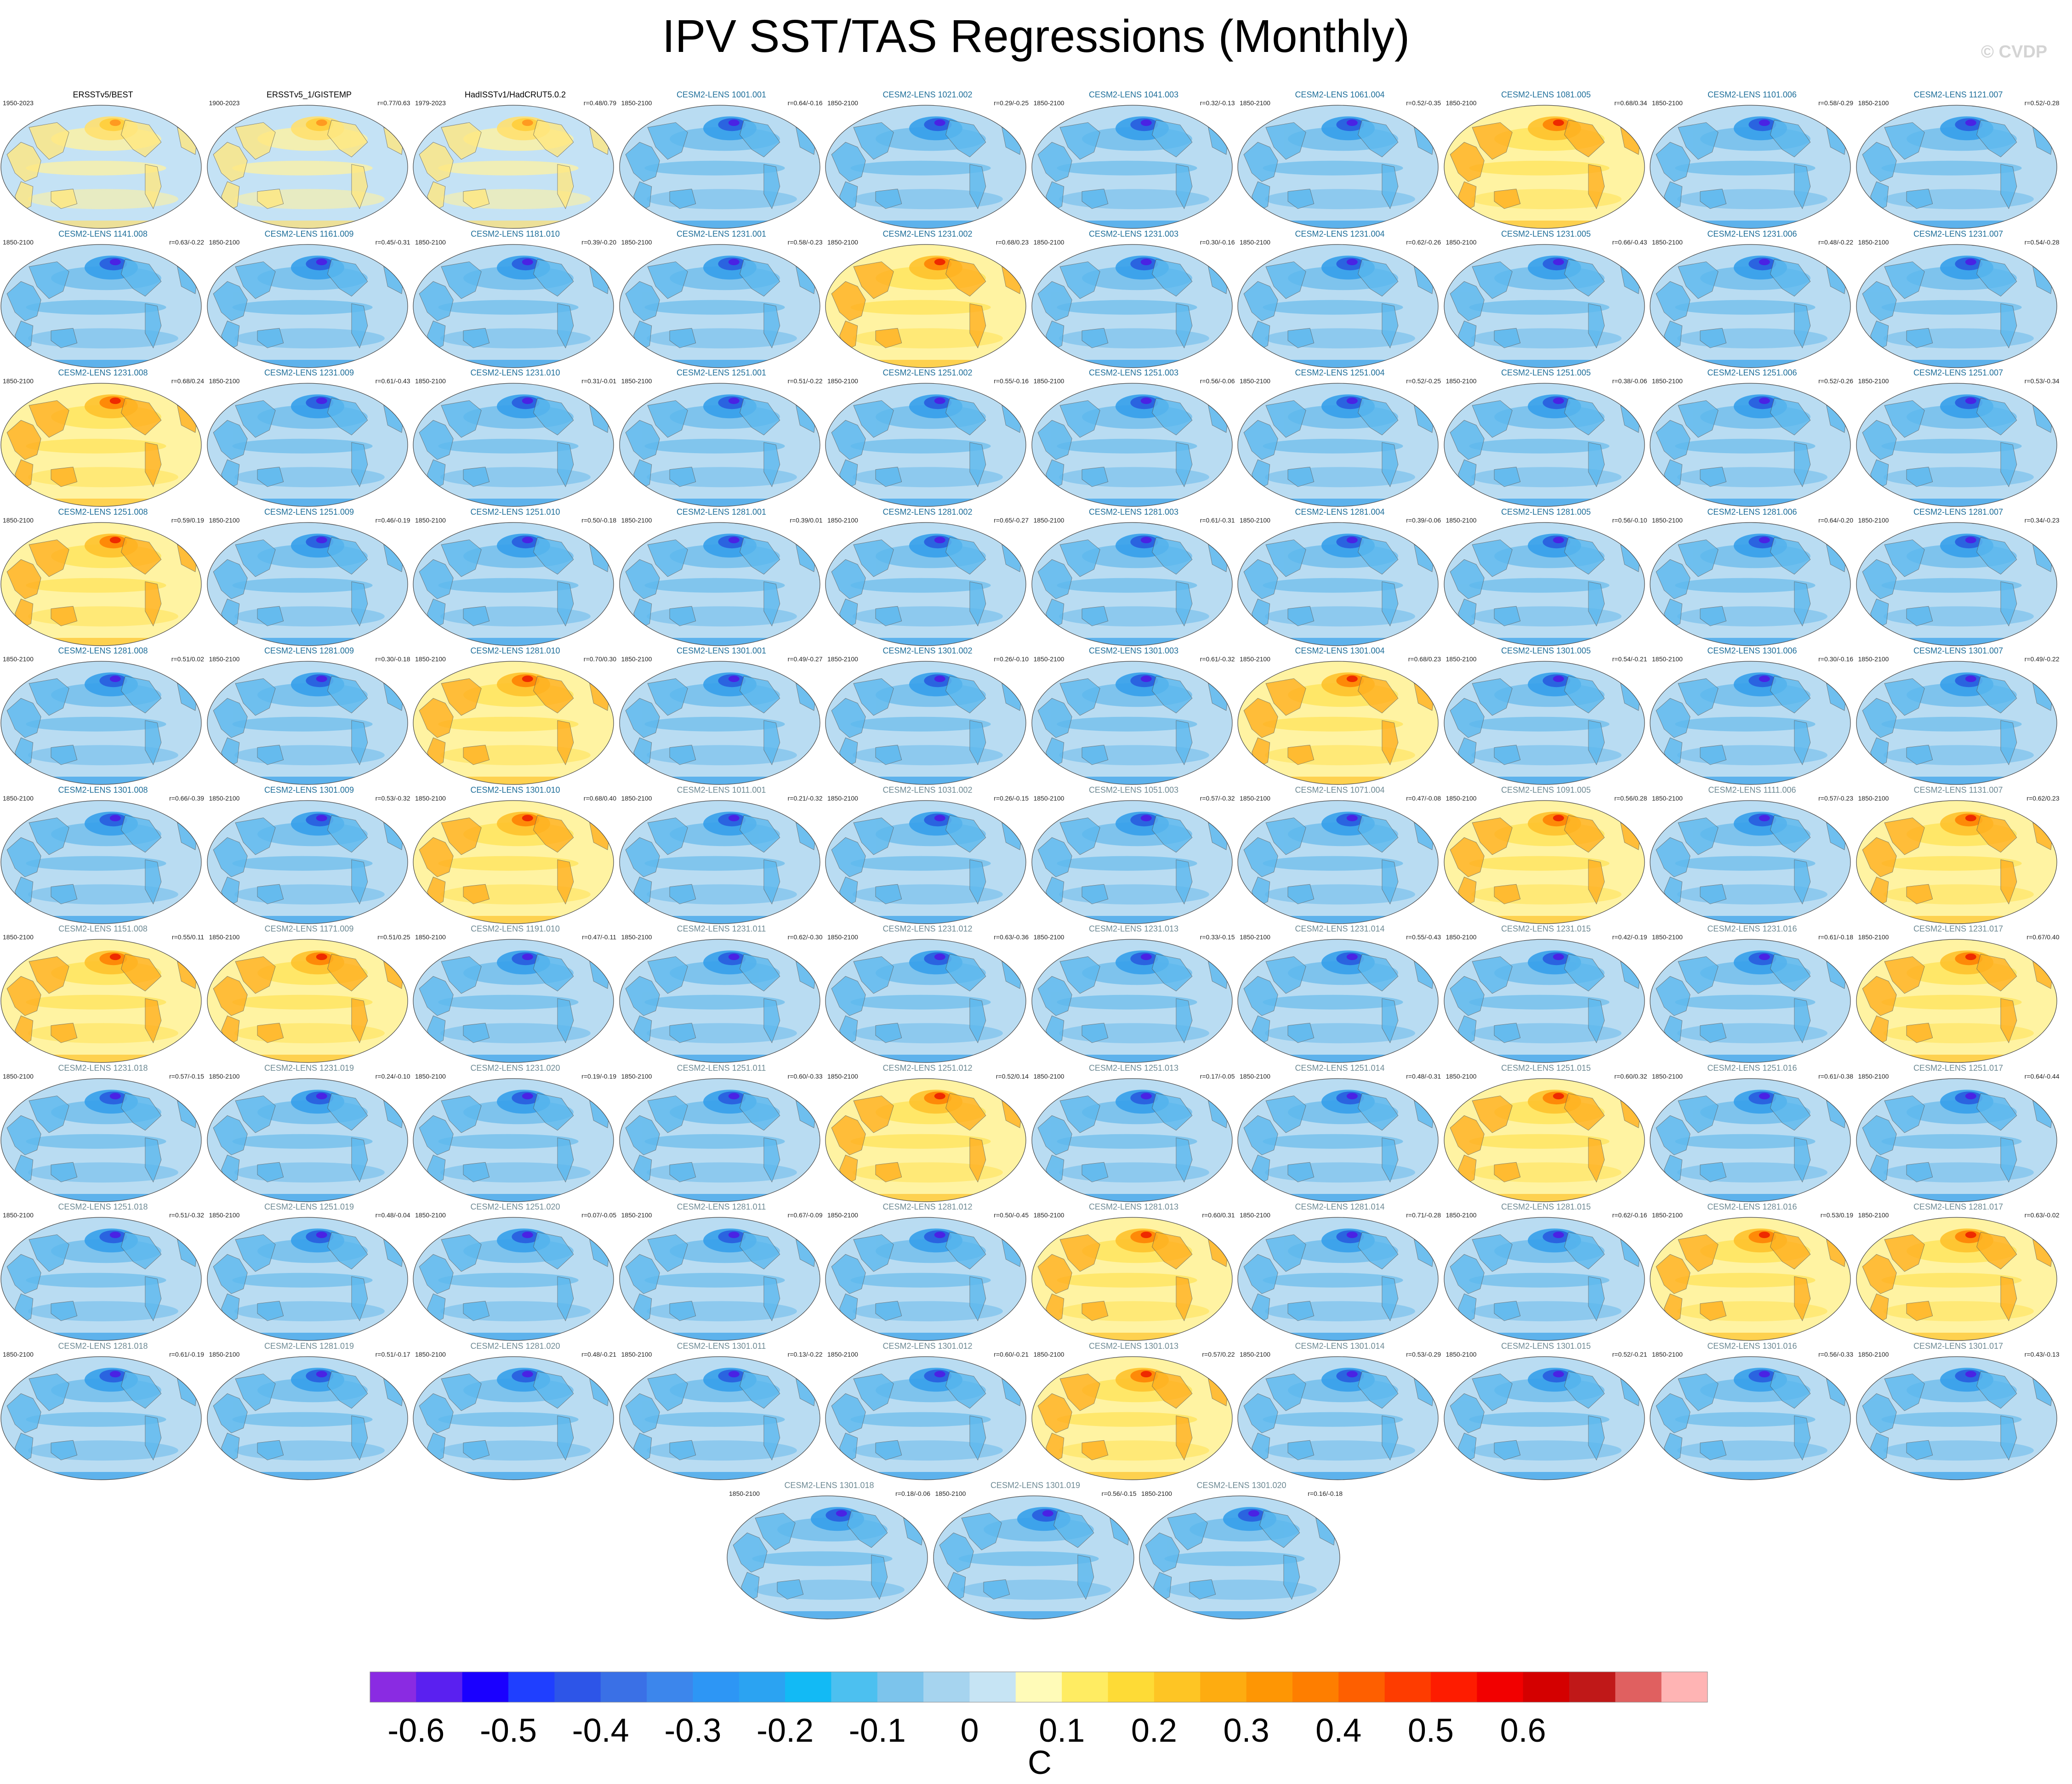 Image resolution: width=2072 pixels, height=1784 pixels. I want to click on panel-title: CESM2-LENS 1301.009, so click(309, 790).